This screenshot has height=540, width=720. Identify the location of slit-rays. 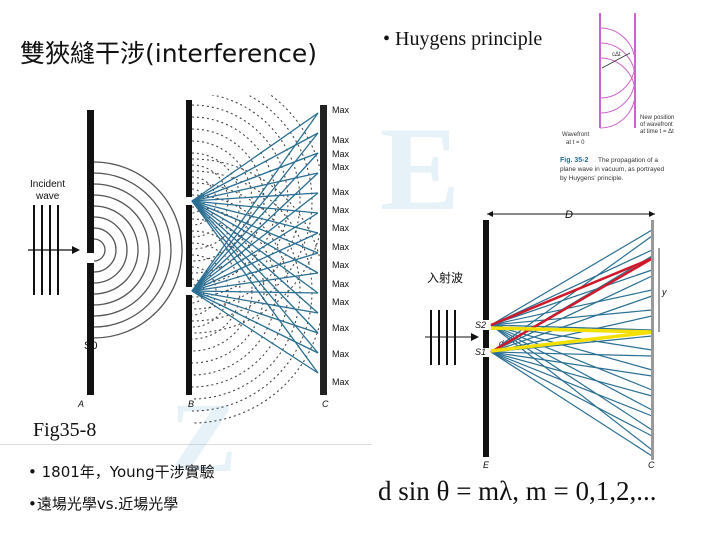
(255, 243).